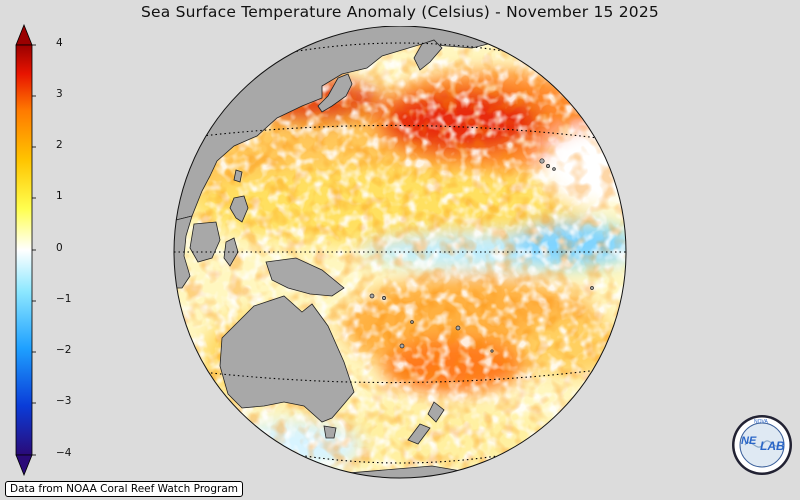 The image size is (800, 500). Describe the element at coordinates (481, 255) in the screenshot. I see `pacific-islands` at that location.